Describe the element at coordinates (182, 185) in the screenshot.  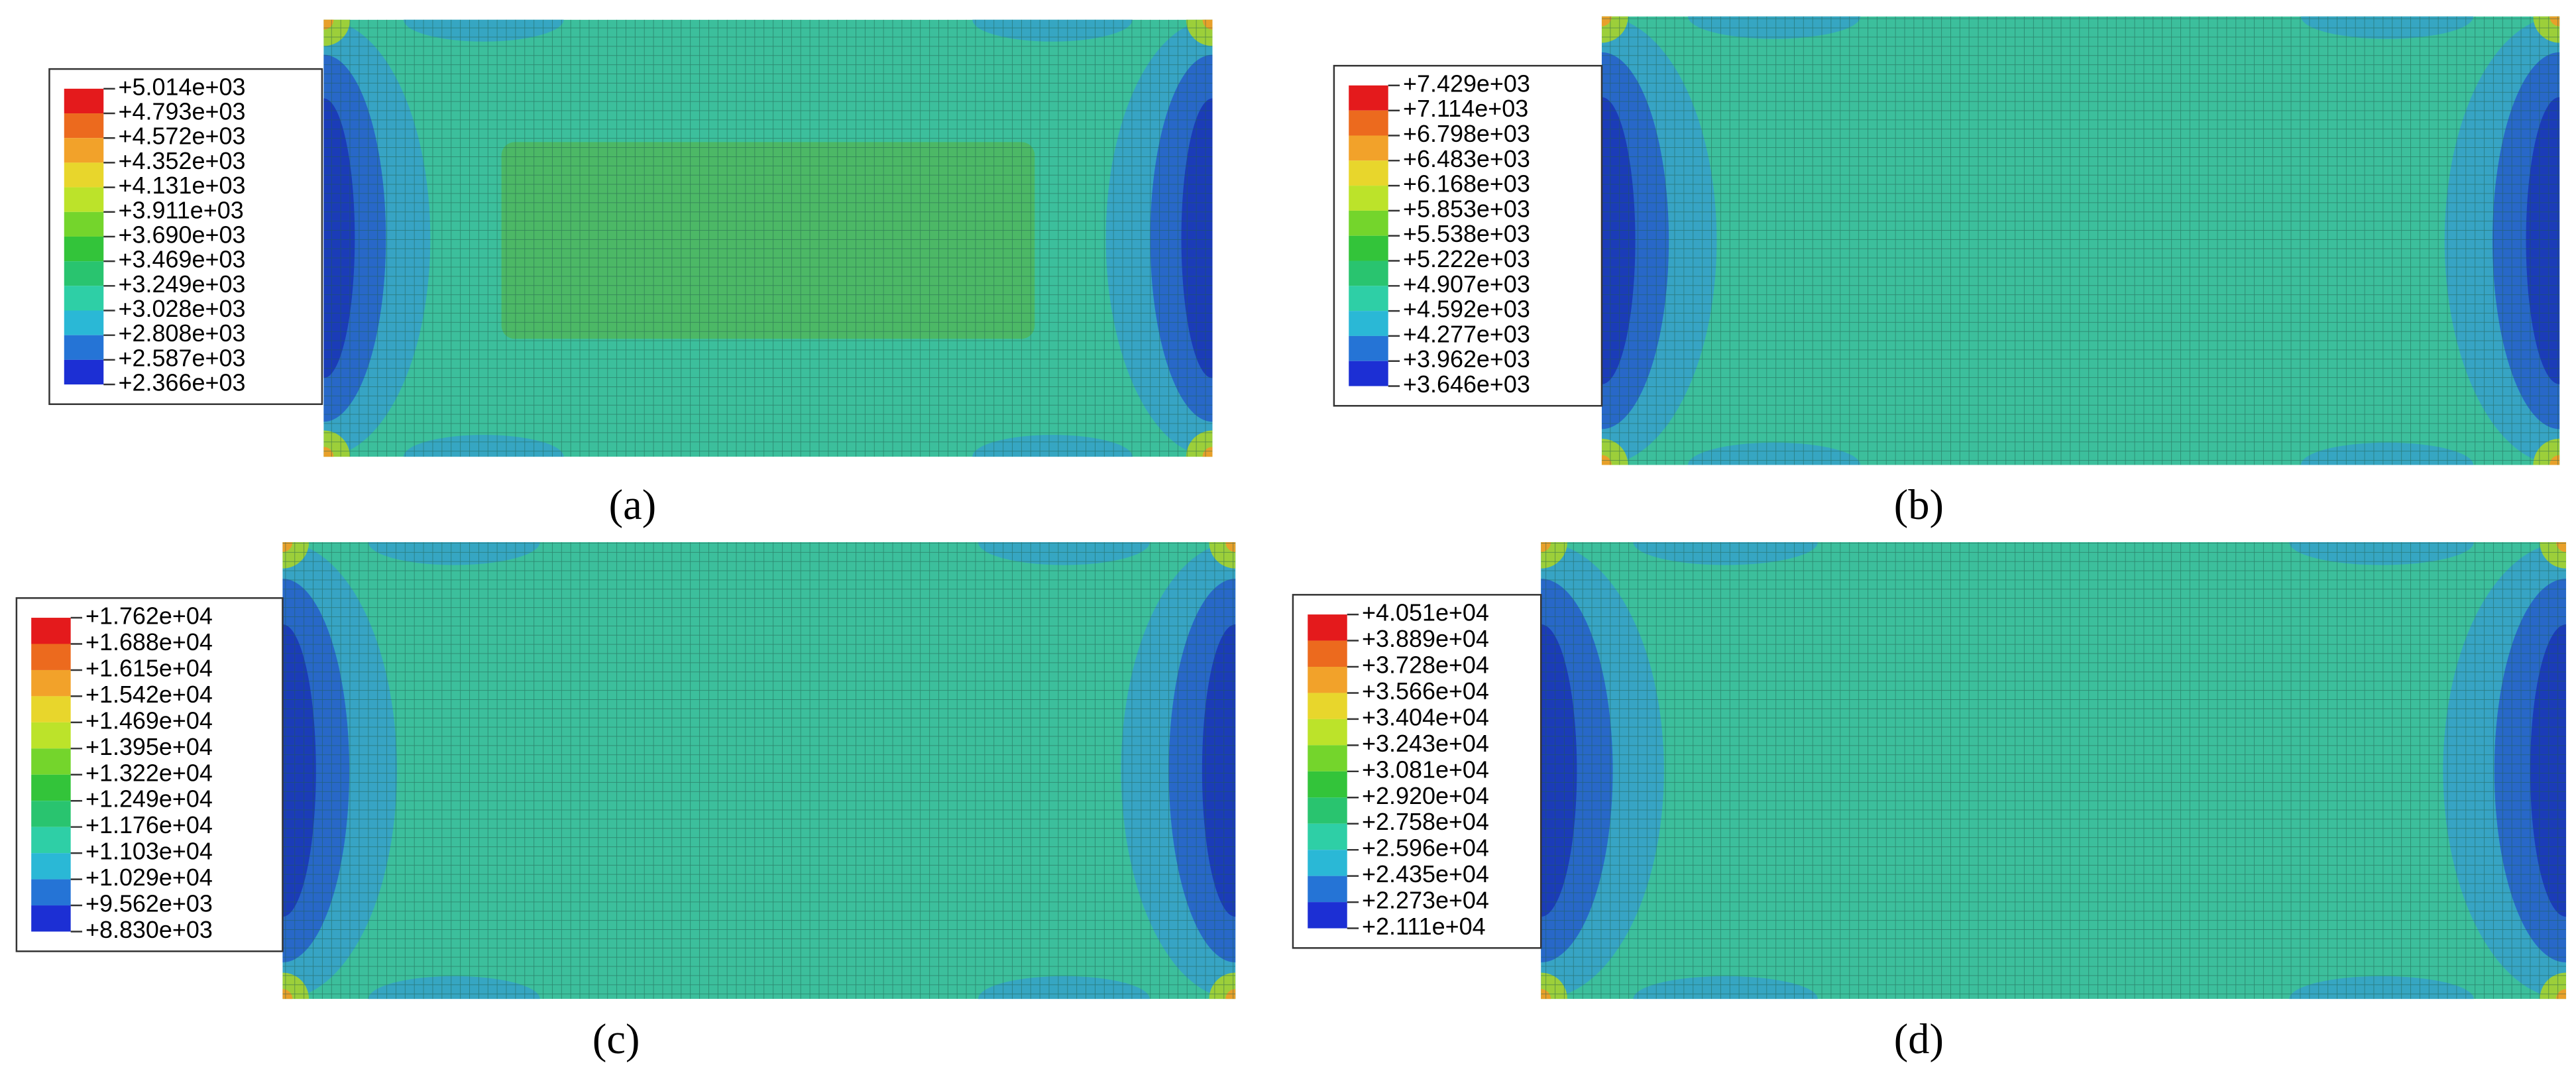
I see `legend-label: +4.131e+03` at that location.